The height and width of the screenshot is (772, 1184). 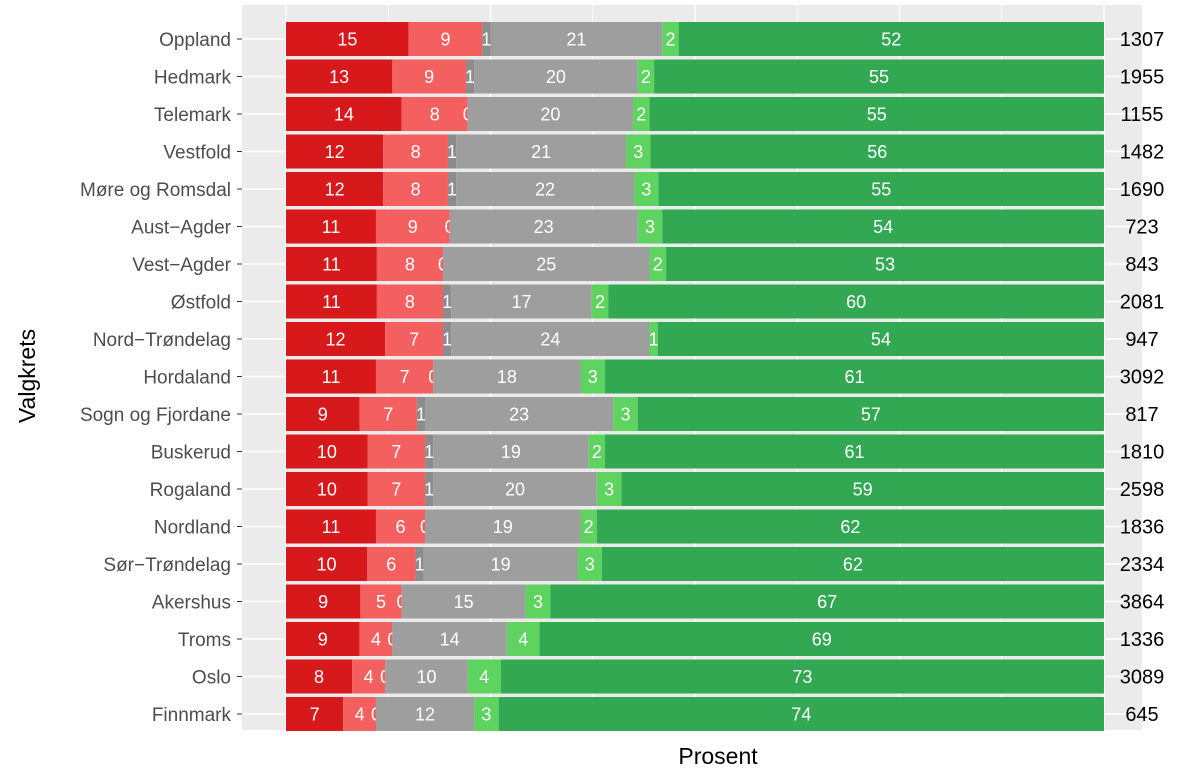 What do you see at coordinates (801, 715) in the screenshot?
I see `bar-value-label: 74` at bounding box center [801, 715].